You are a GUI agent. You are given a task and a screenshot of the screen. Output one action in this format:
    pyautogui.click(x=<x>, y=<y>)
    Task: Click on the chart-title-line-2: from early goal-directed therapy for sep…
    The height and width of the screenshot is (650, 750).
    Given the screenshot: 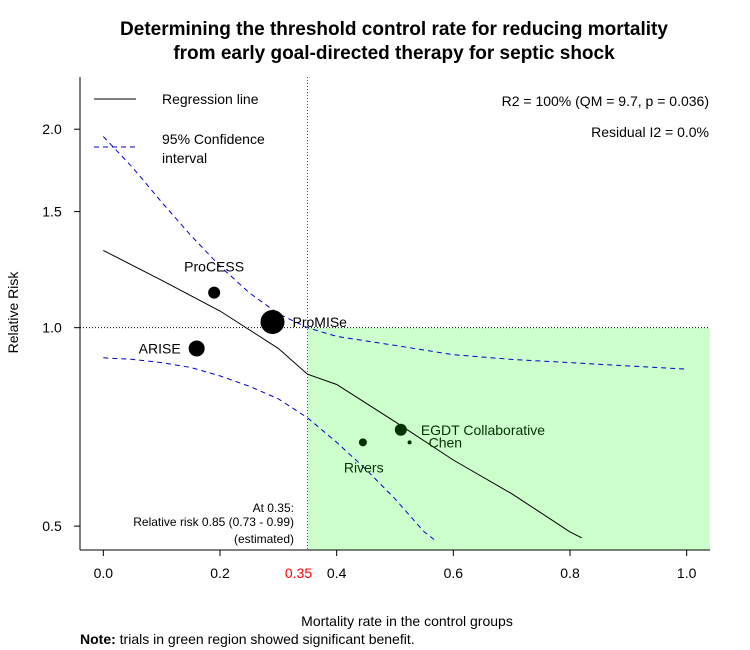 What is the action you would take?
    pyautogui.click(x=394, y=53)
    